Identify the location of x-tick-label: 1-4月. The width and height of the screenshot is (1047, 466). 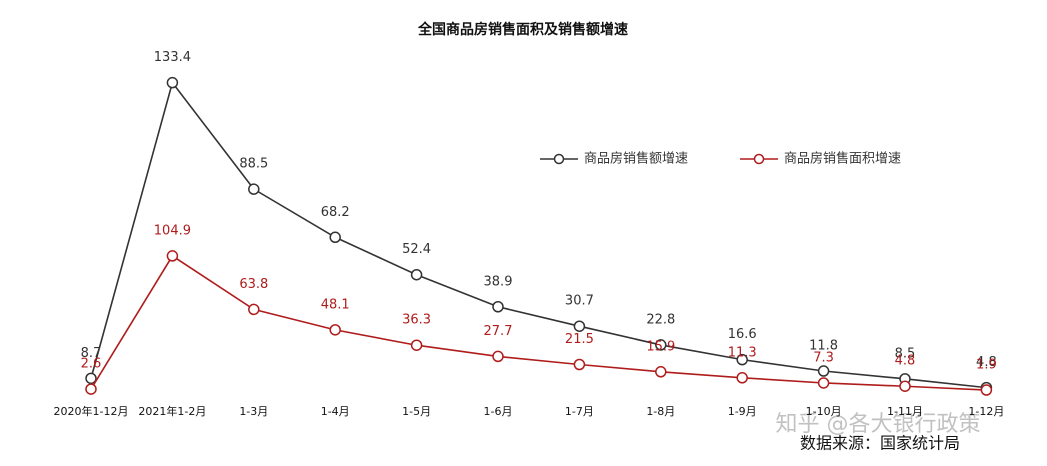
(335, 411).